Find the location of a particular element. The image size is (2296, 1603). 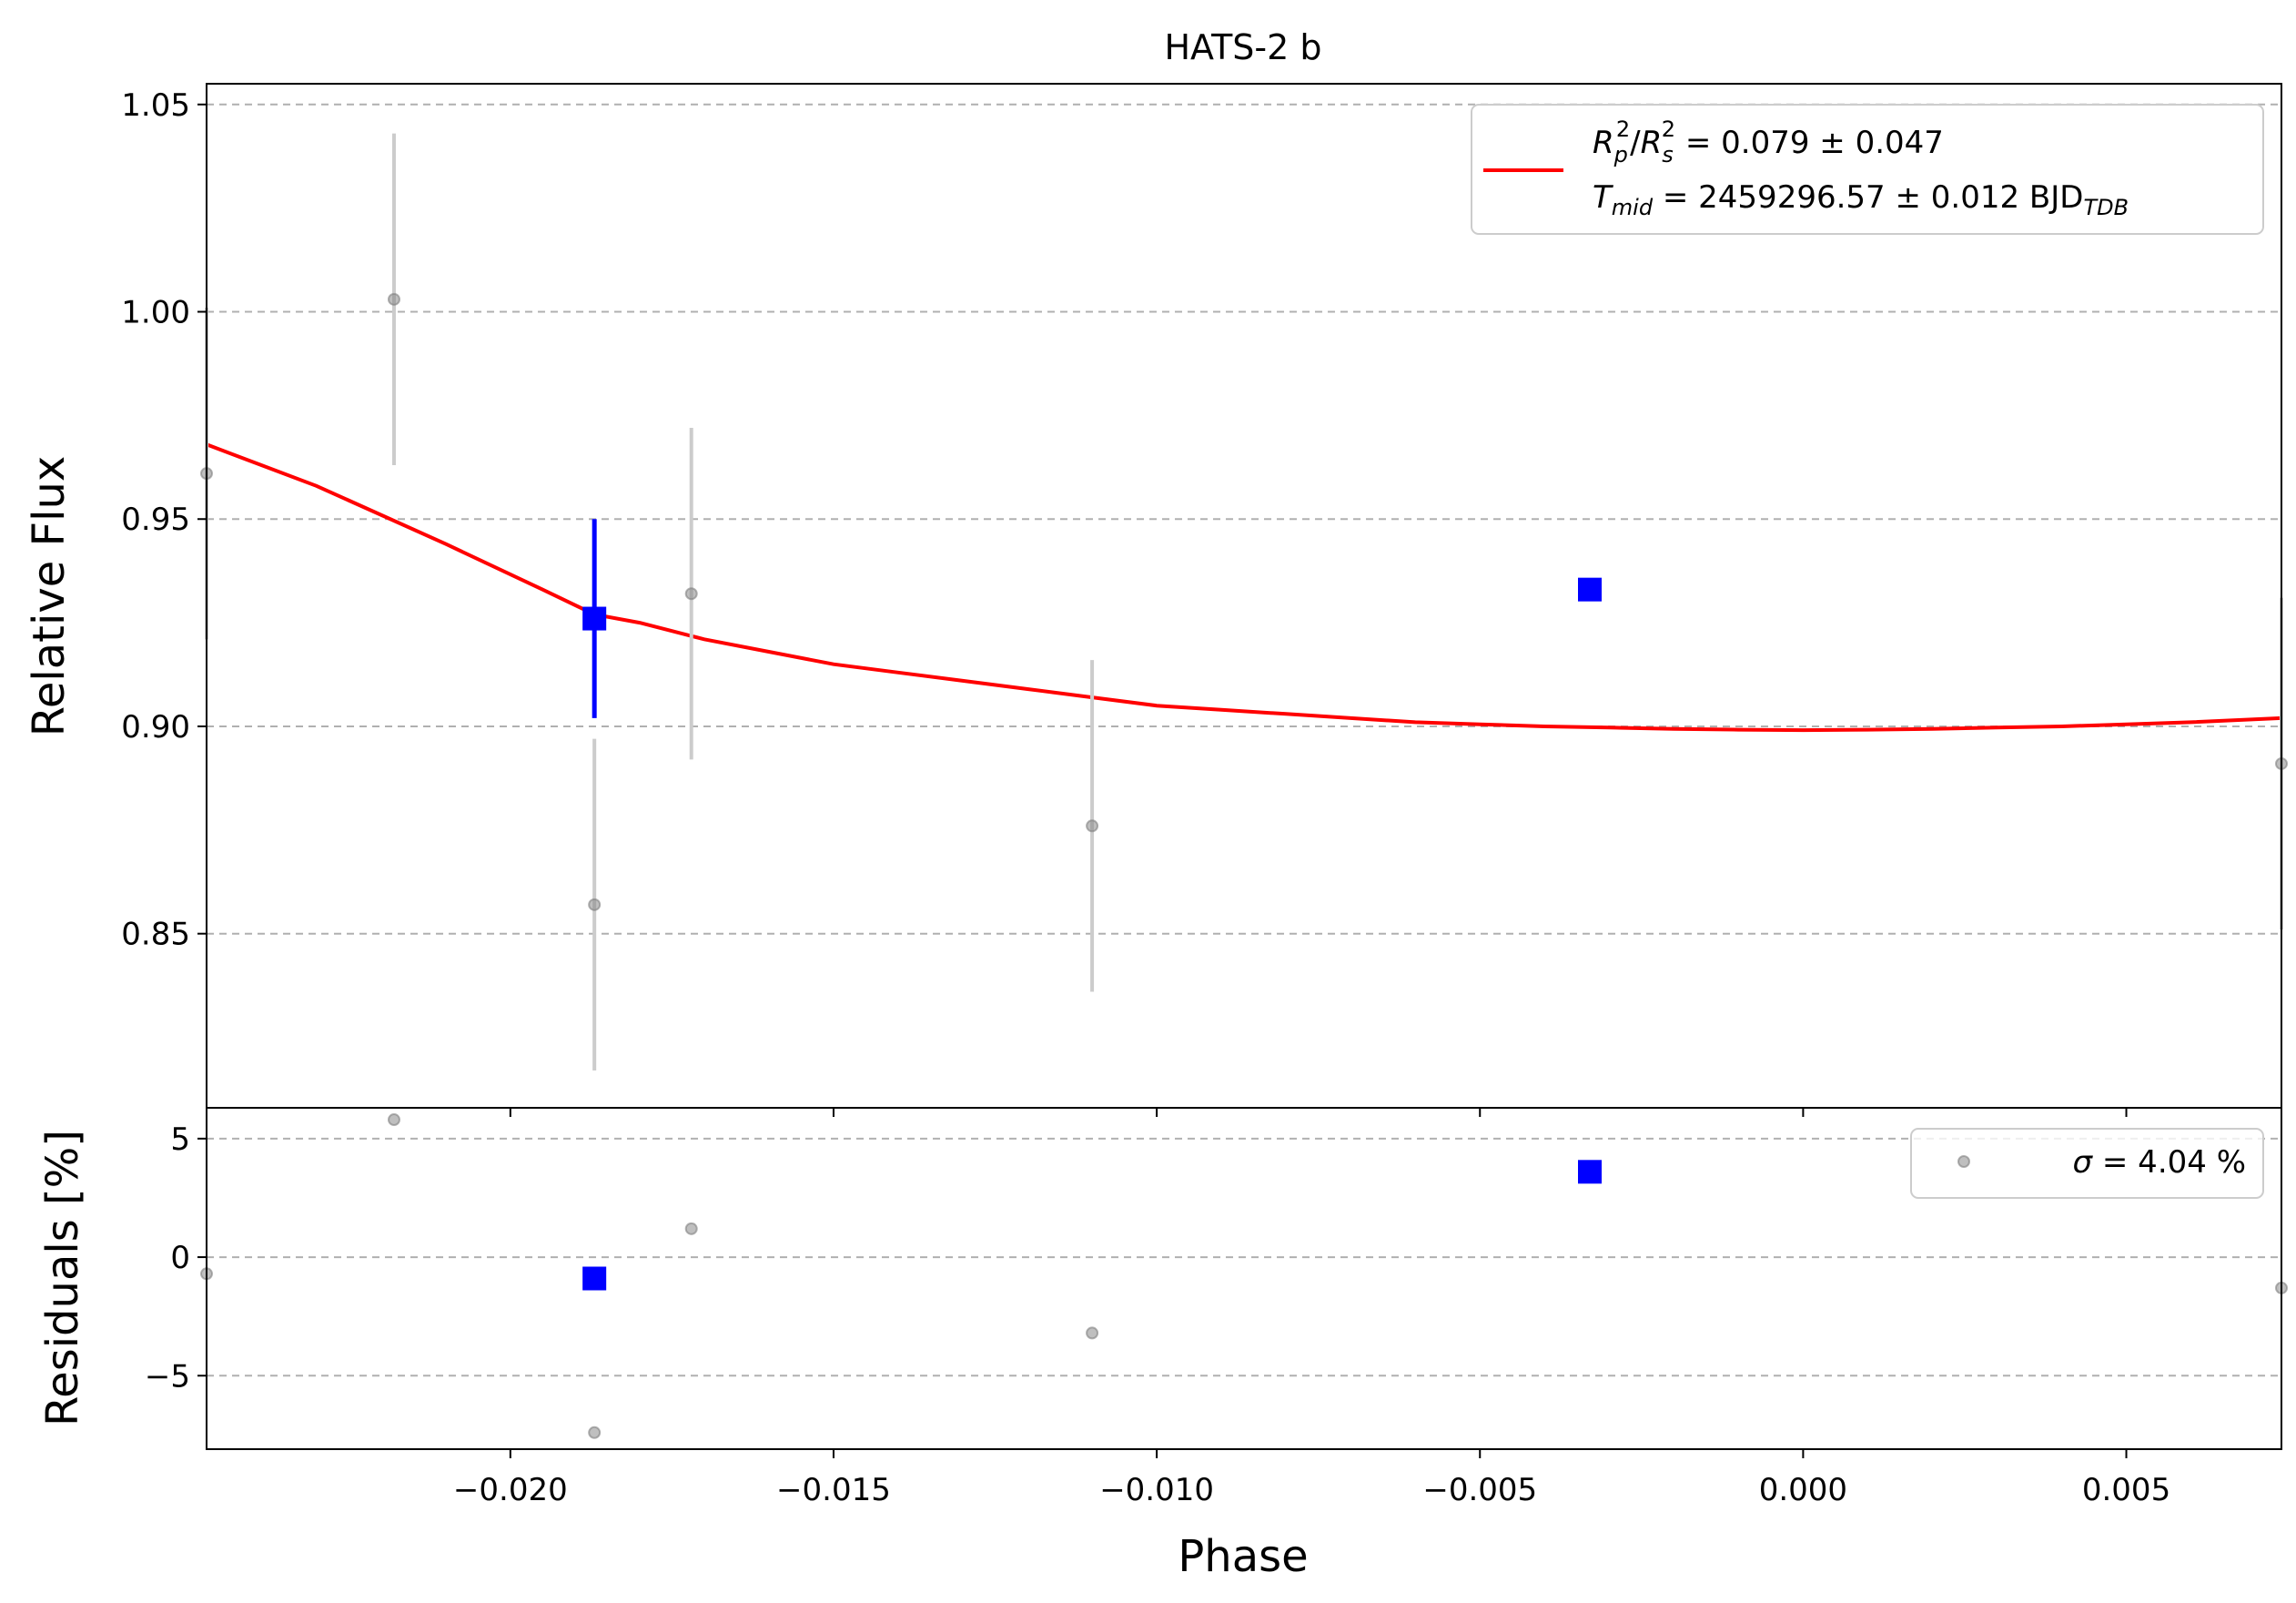

main-legend-line-2: Tmid = 2459296.57 ± 0.012 BJDTDB is located at coordinates (1861, 199).